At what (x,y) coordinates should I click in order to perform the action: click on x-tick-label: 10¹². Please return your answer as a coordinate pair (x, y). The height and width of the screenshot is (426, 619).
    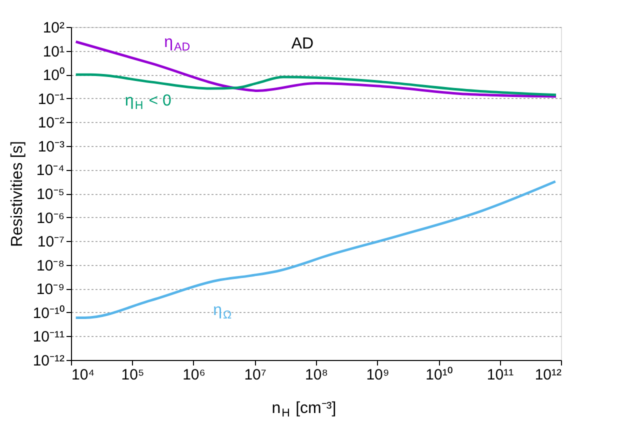
    Looking at the image, I should click on (548, 375).